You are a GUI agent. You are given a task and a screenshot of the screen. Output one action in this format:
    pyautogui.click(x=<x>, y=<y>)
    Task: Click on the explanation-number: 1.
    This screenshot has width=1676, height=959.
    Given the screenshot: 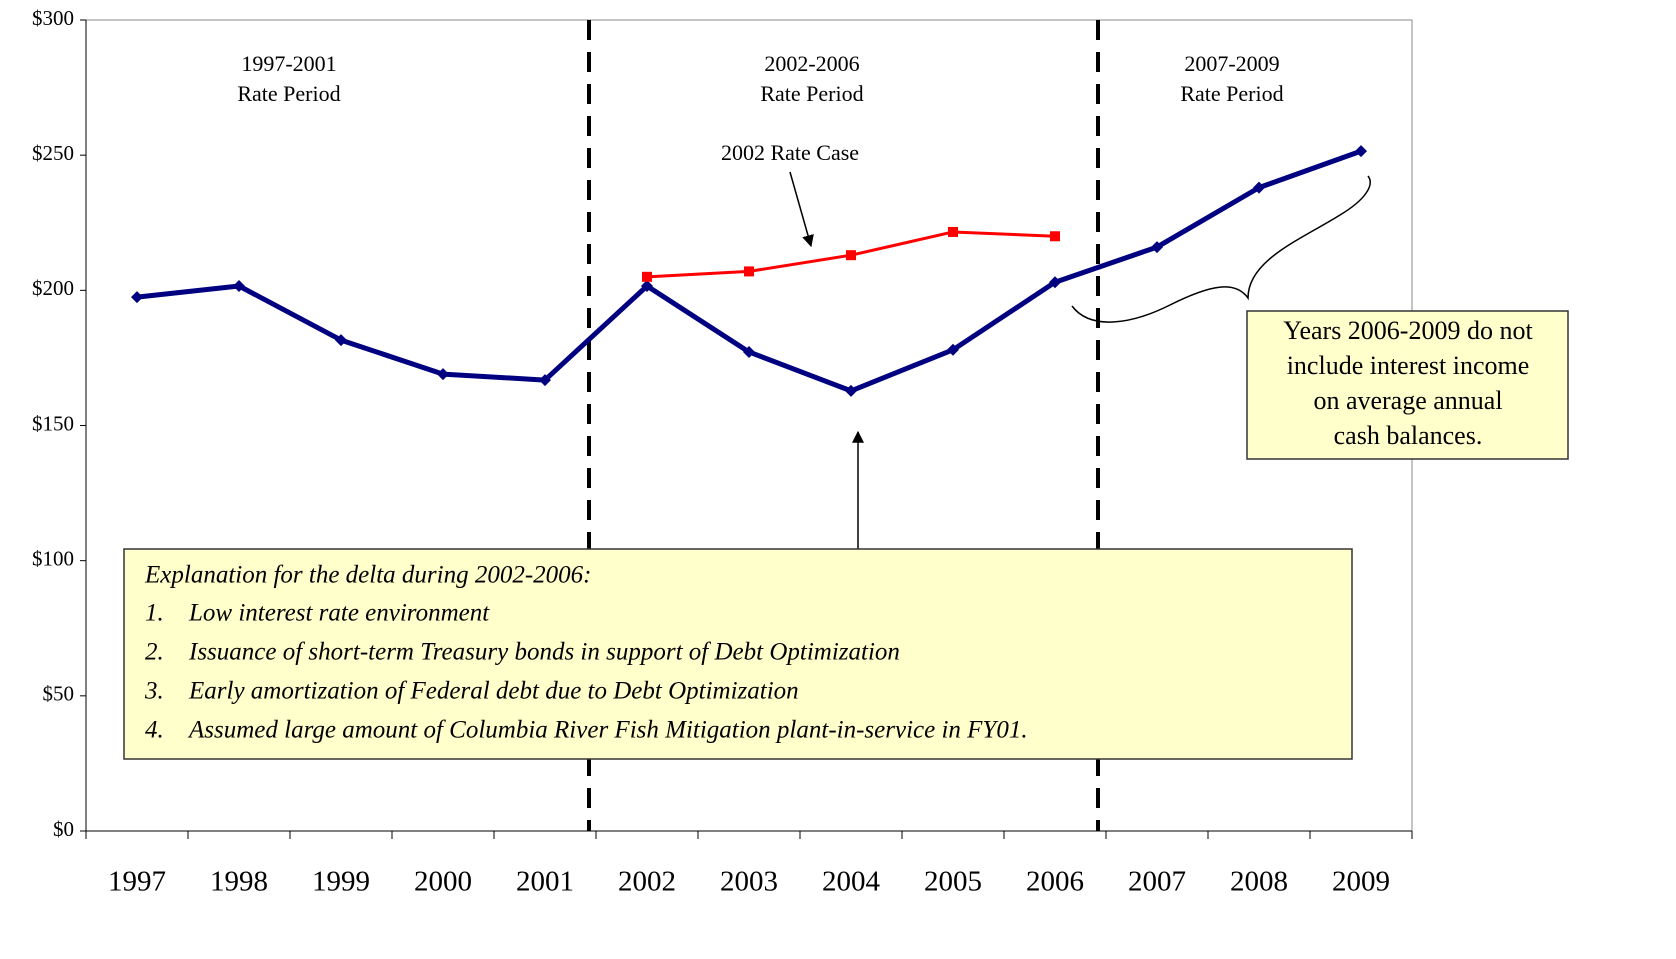 What is the action you would take?
    pyautogui.click(x=154, y=613)
    